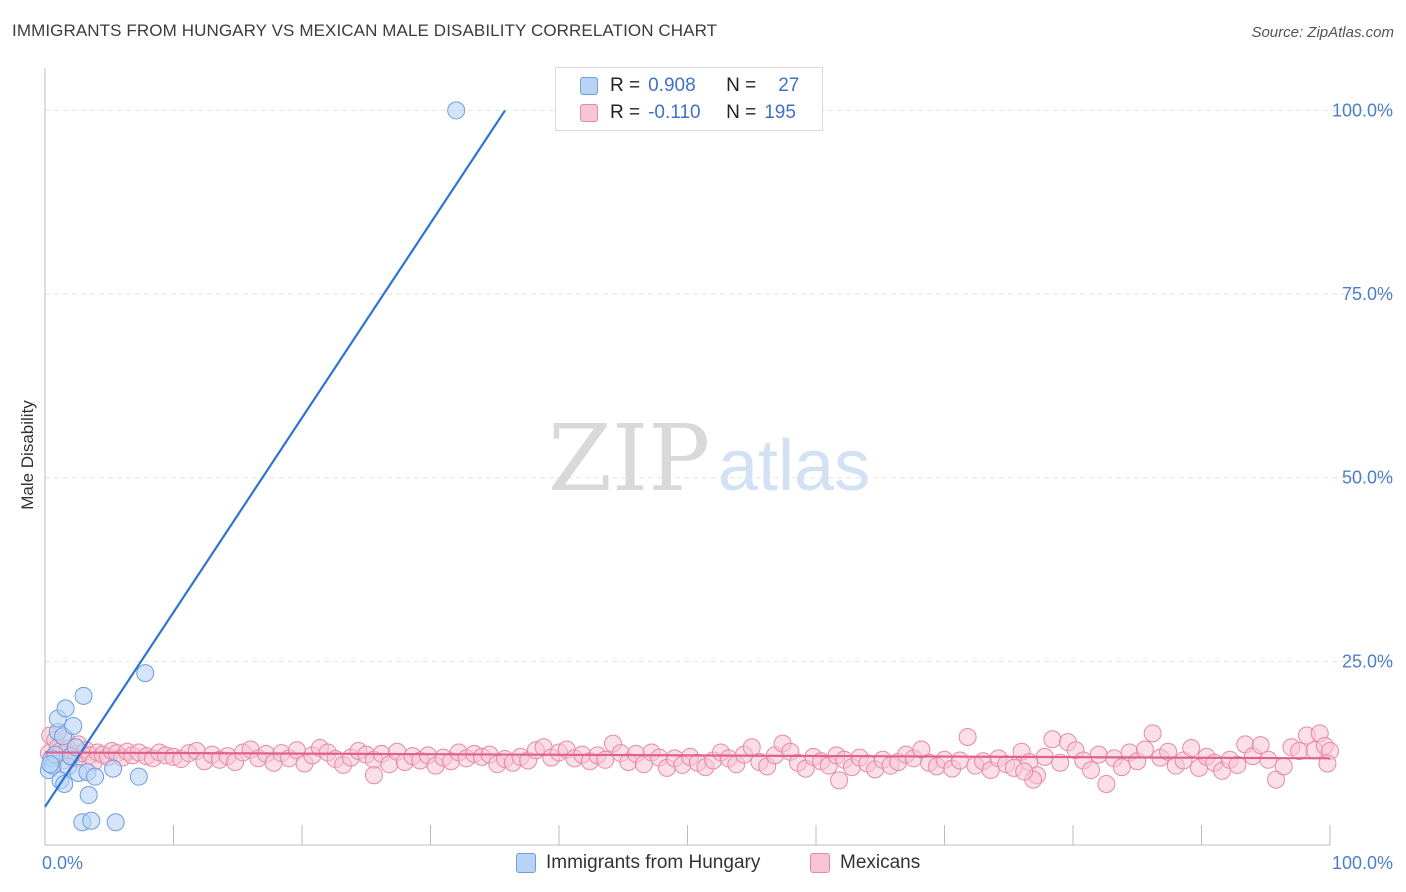 The image size is (1406, 892). I want to click on y-tick-label: 50.0%, so click(1367, 478).